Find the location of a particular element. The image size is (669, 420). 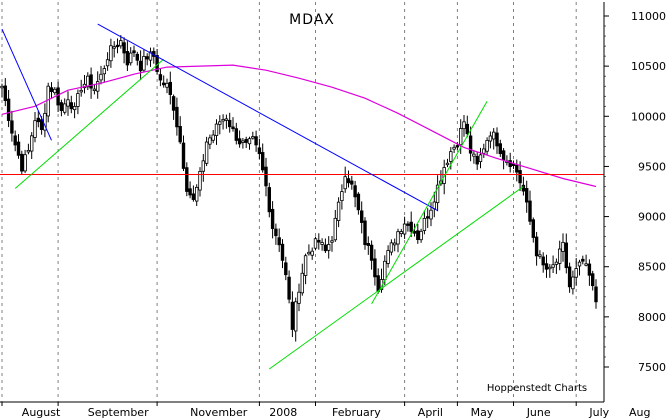

y-tick-label: 8000 is located at coordinates (652, 317).